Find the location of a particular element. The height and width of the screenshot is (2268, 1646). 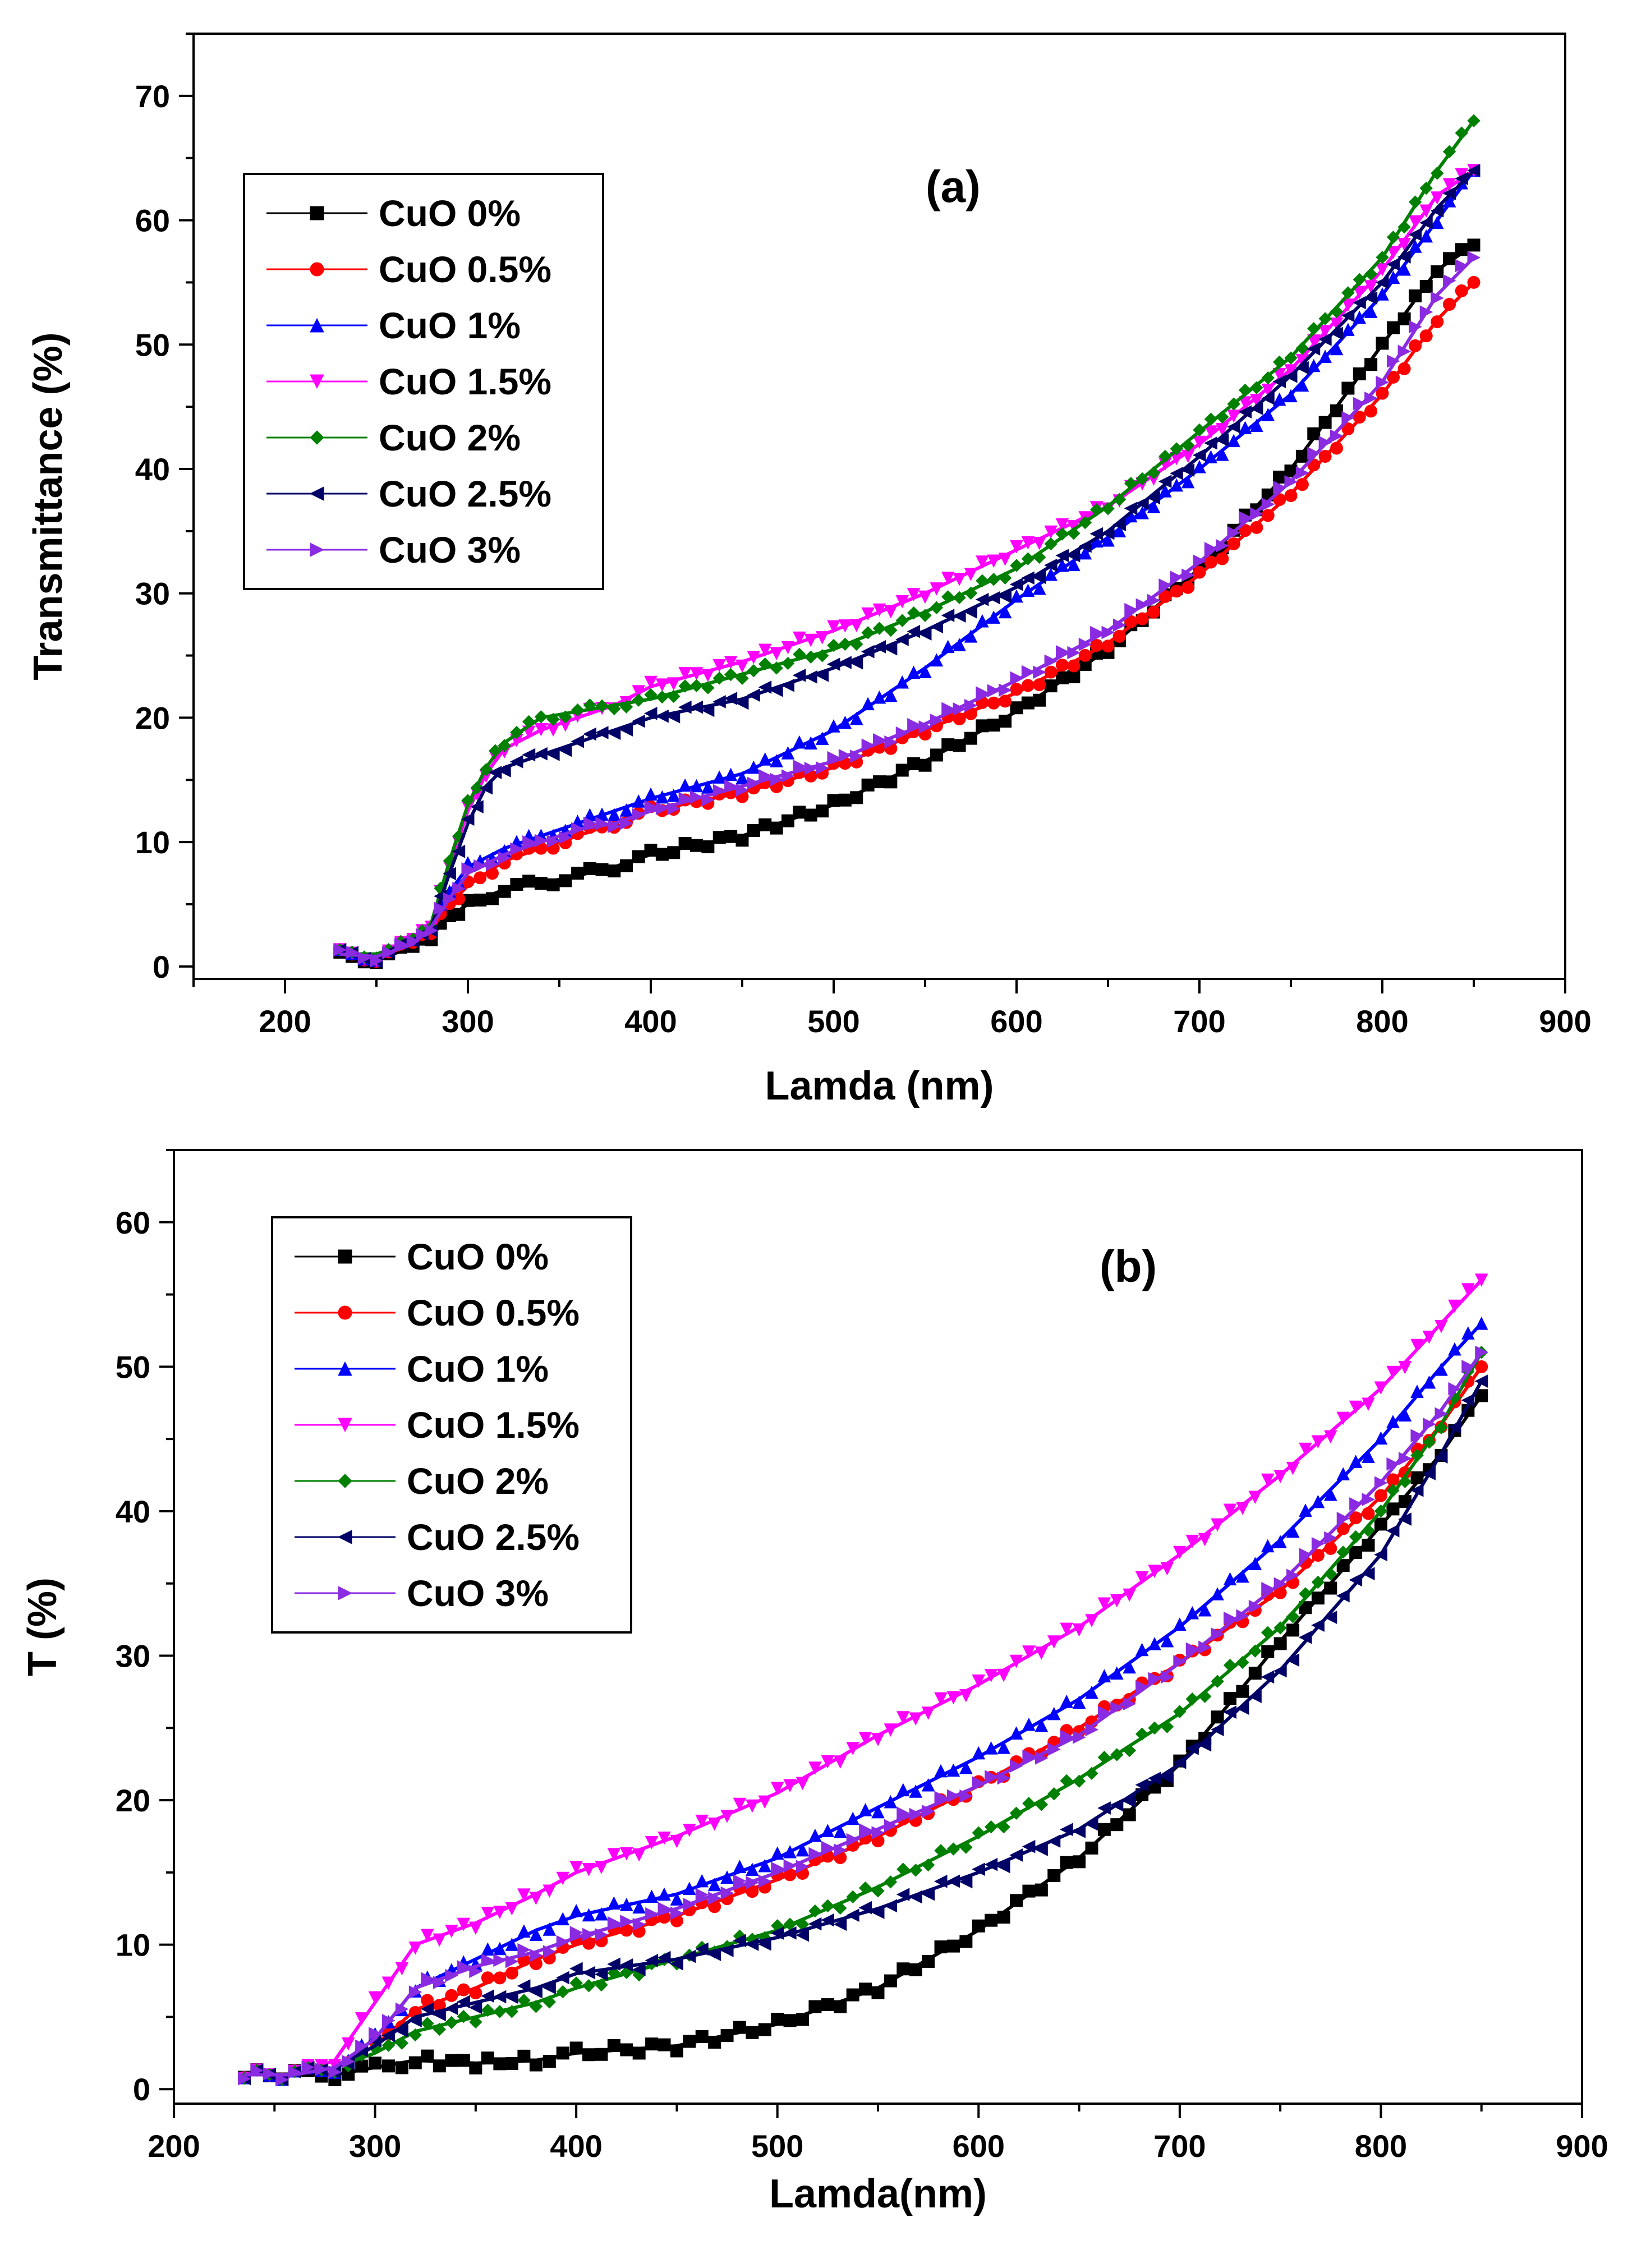

y-tick-label: 40 is located at coordinates (133, 1511).